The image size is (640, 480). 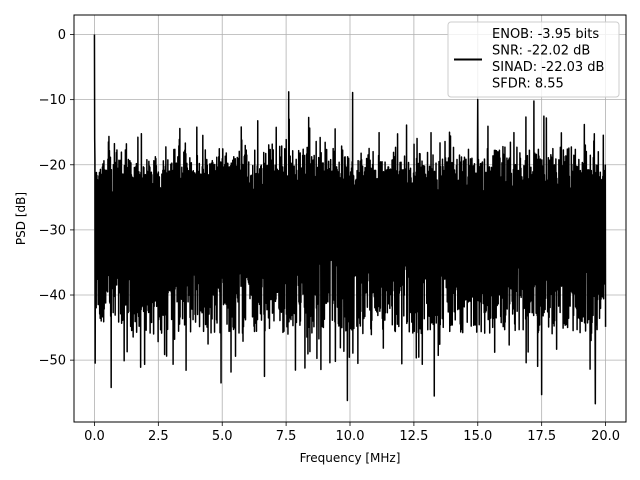 I want to click on y-tick-label: −50, so click(x=52, y=361).